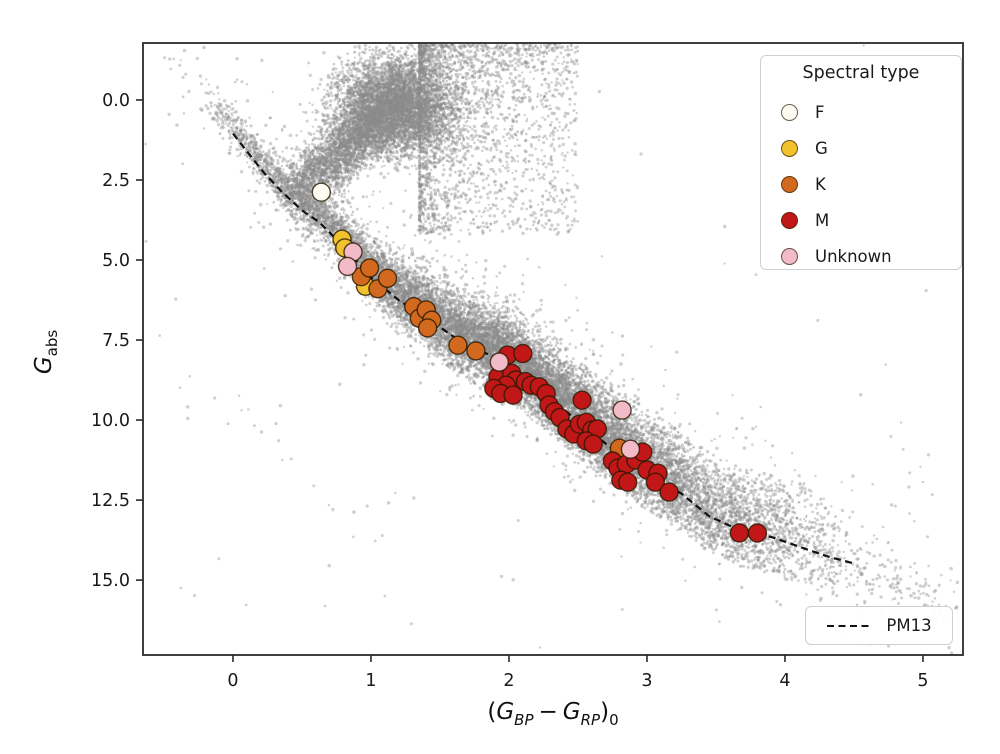 This screenshot has height=754, width=1000. What do you see at coordinates (821, 148) in the screenshot?
I see `legend-label-g: G` at bounding box center [821, 148].